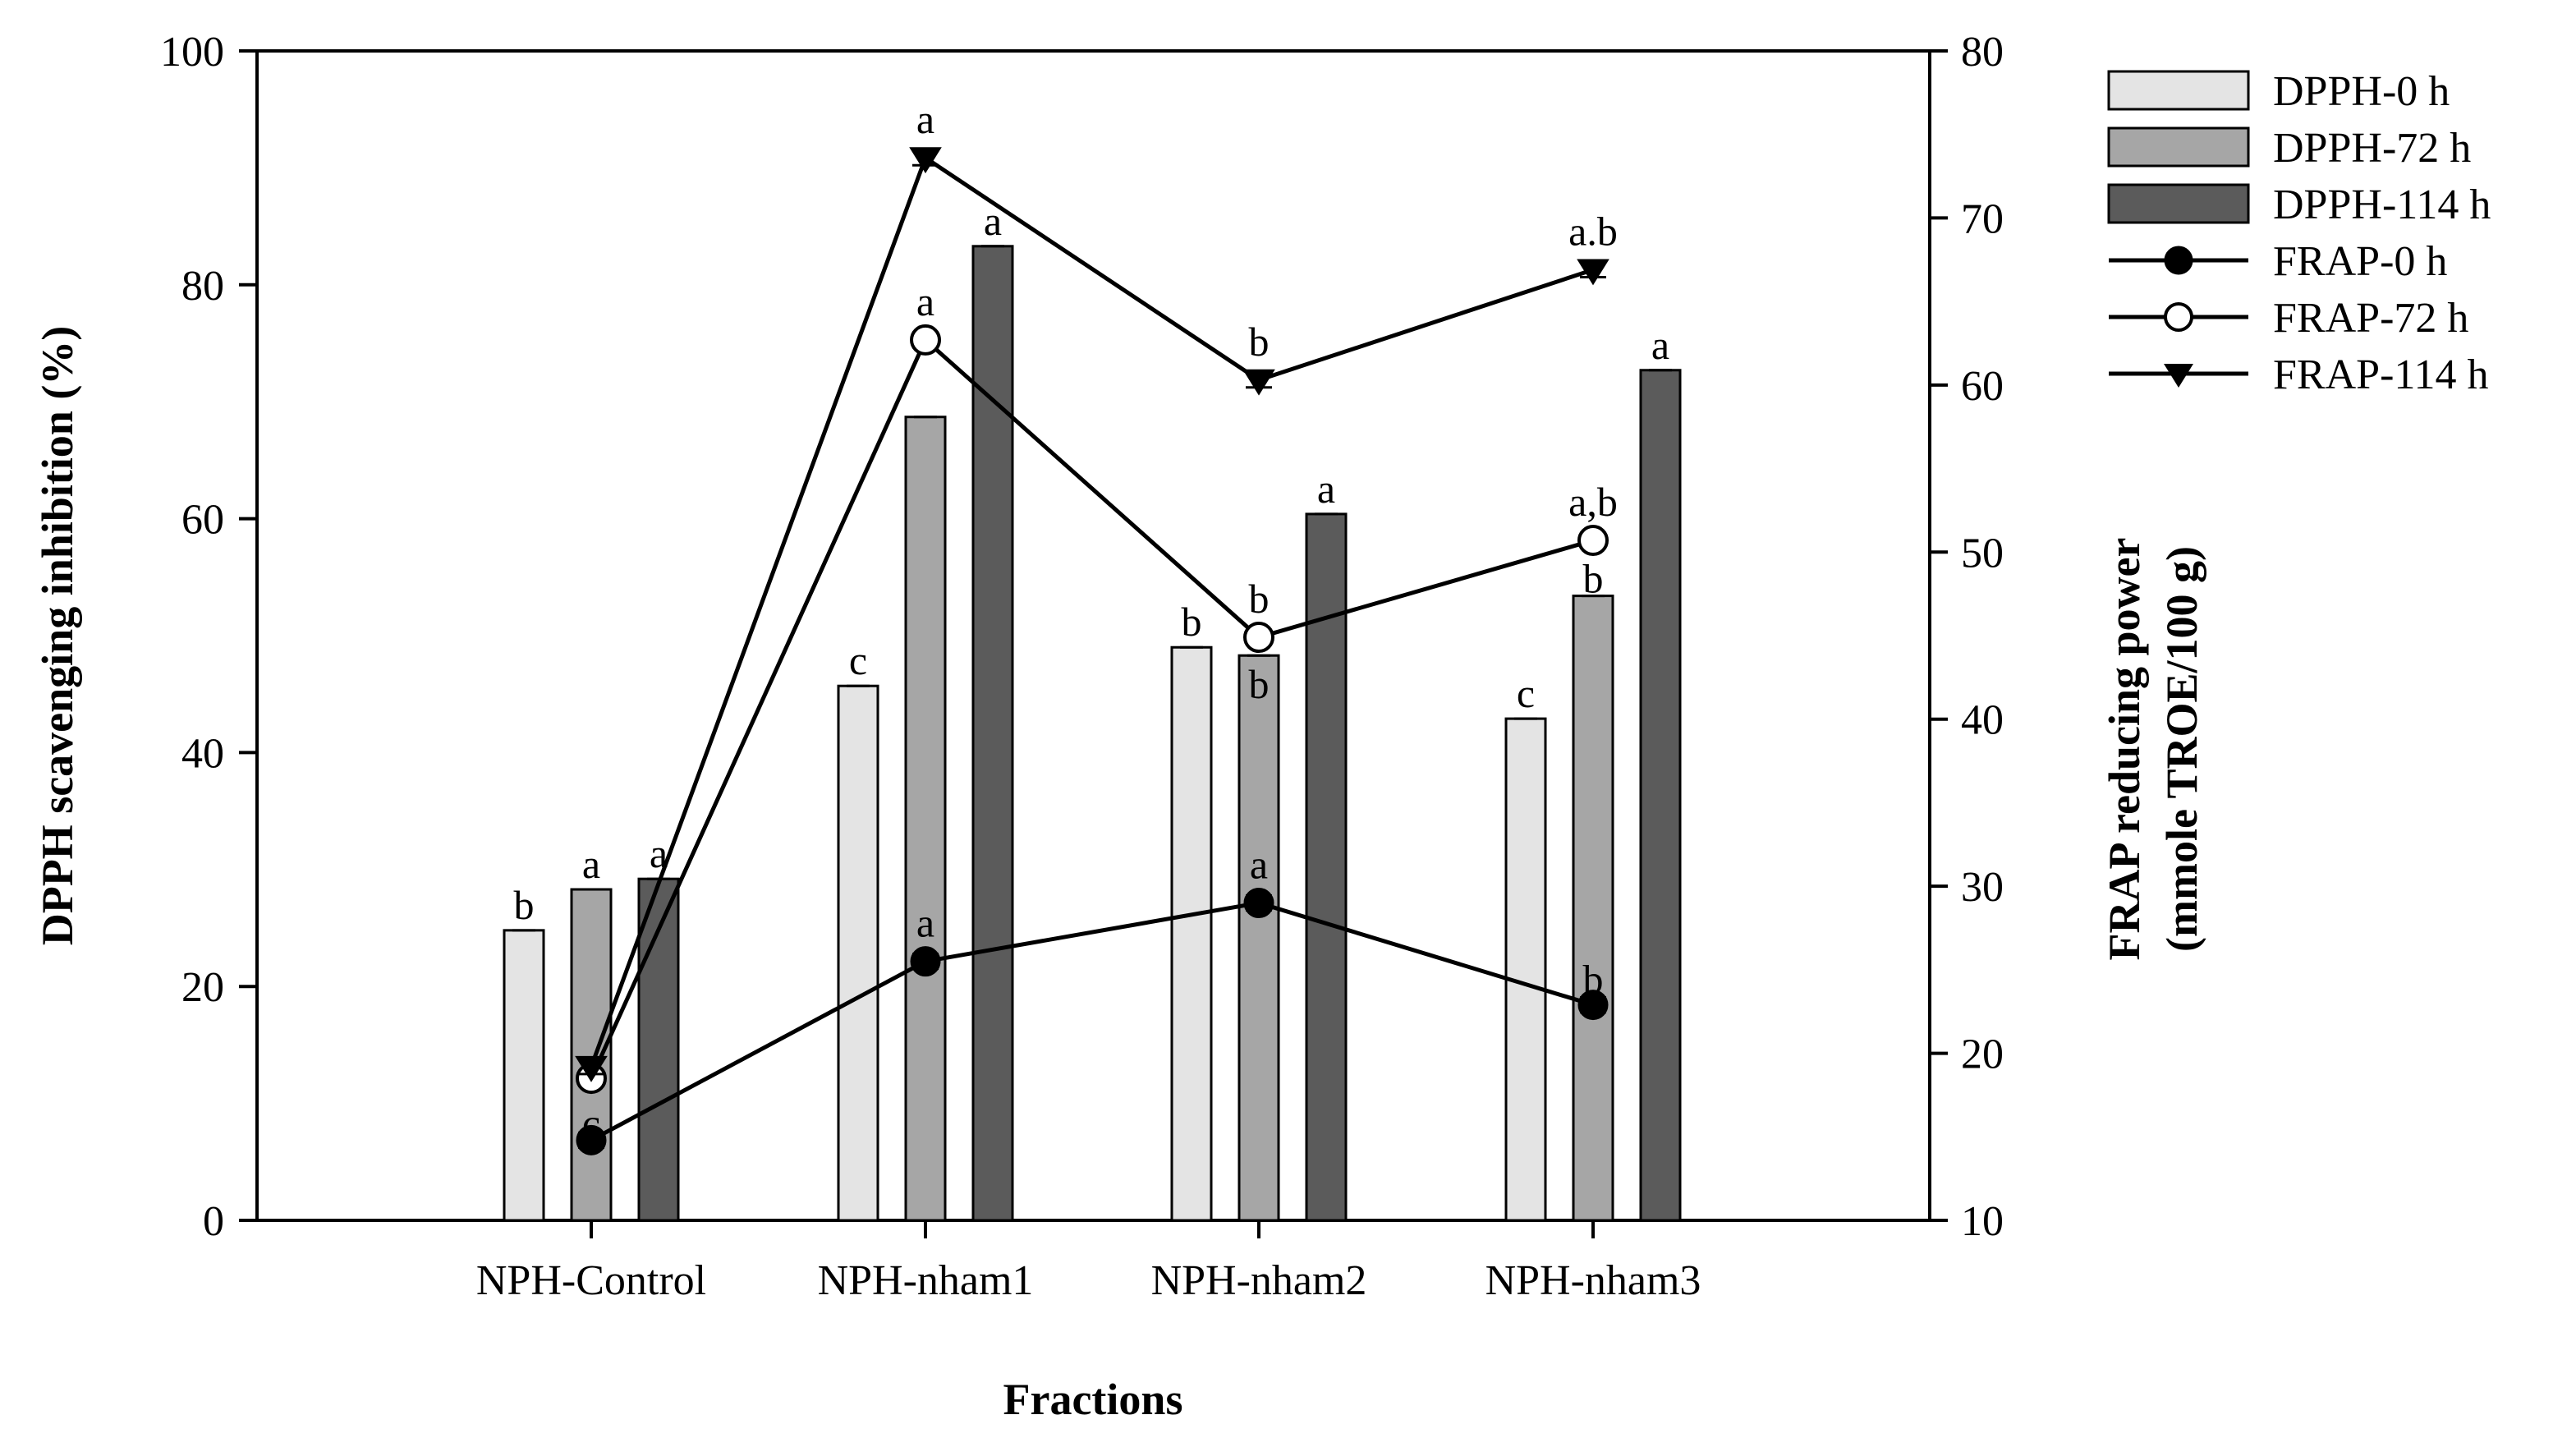 The width and height of the screenshot is (2576, 1447). Describe the element at coordinates (1093, 1399) in the screenshot. I see `x-axis-title: Fractions` at that location.